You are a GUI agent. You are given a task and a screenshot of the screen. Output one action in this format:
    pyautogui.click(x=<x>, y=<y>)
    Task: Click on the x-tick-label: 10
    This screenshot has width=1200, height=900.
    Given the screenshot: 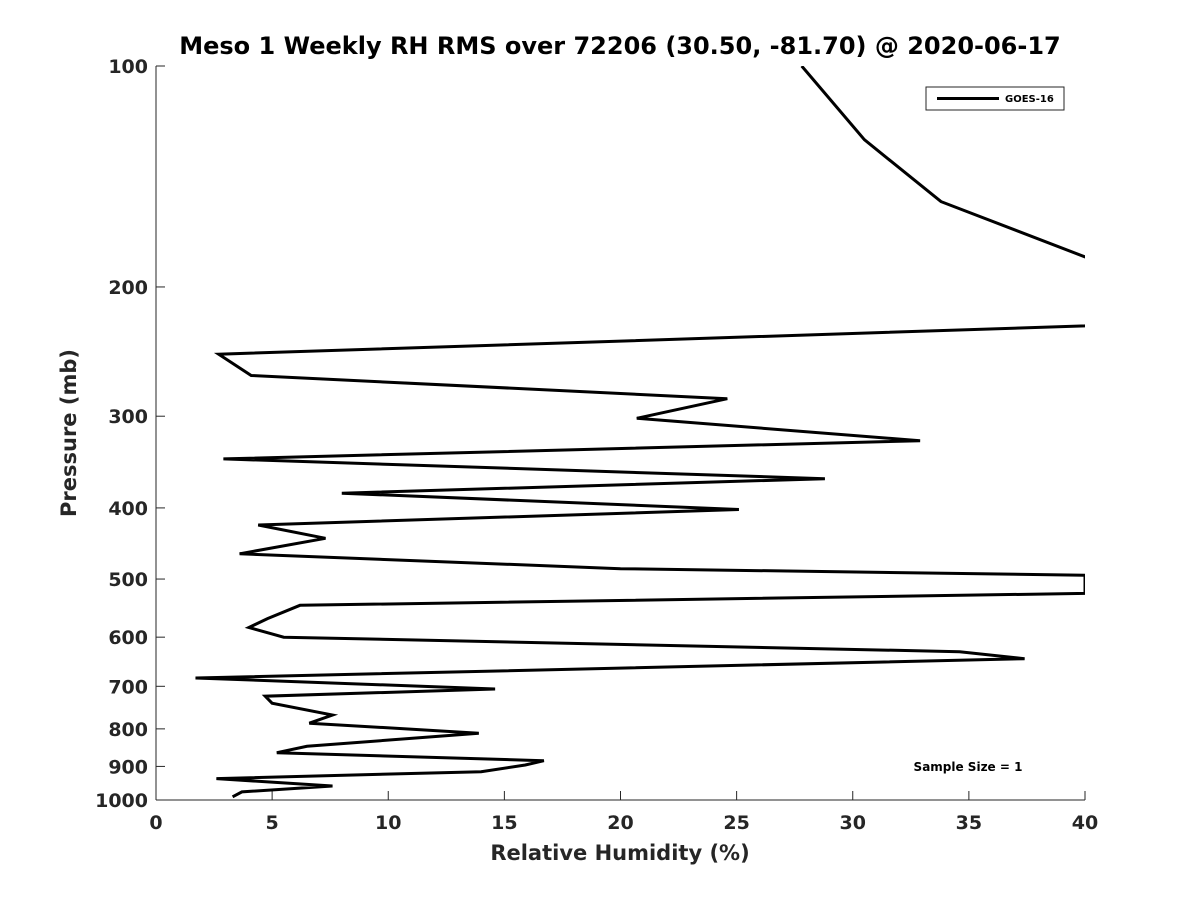 What is the action you would take?
    pyautogui.click(x=388, y=823)
    